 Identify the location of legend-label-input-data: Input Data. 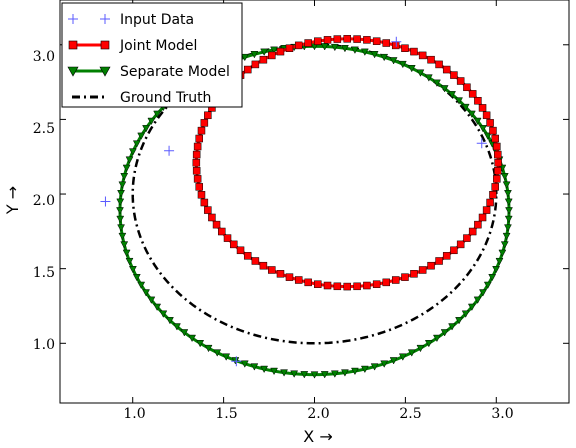
(157, 20).